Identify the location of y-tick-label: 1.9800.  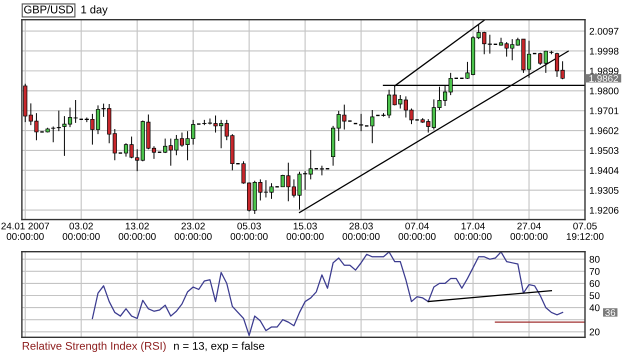
(604, 90).